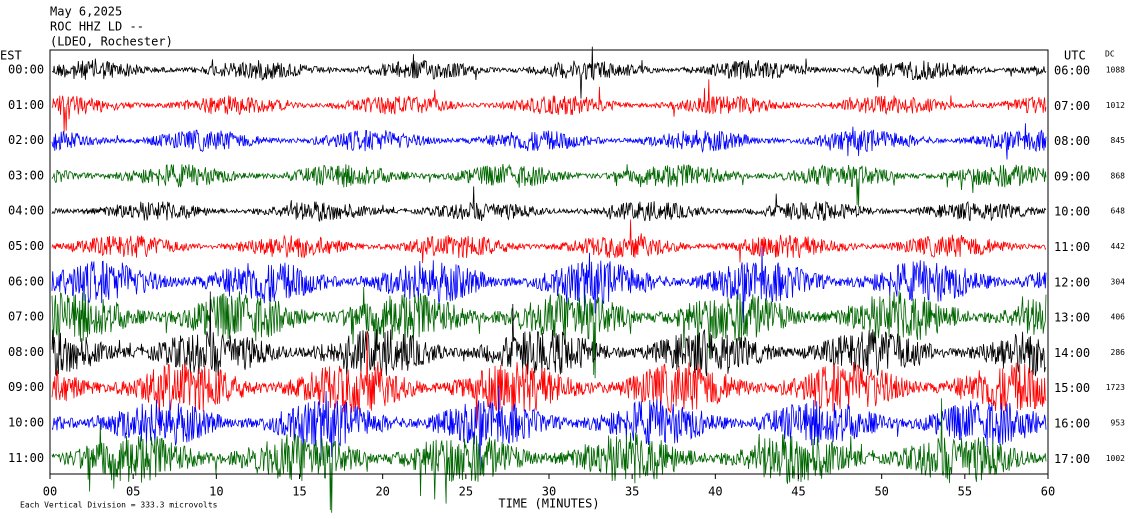 This screenshot has width=1130, height=519. I want to click on utc-label: 16:00, so click(1072, 424).